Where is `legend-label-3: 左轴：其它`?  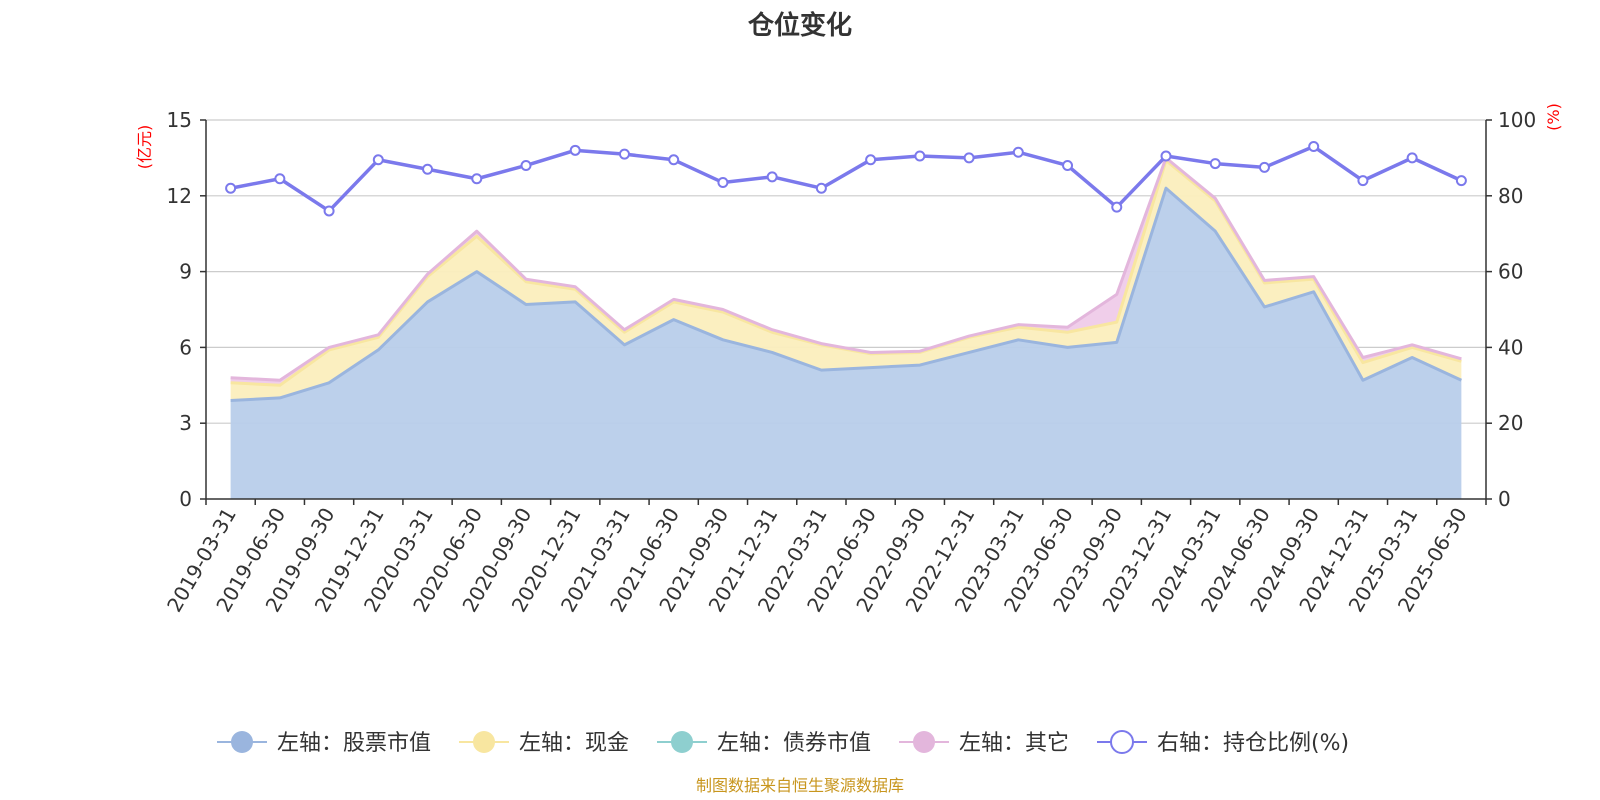 legend-label-3: 左轴：其它 is located at coordinates (1014, 743).